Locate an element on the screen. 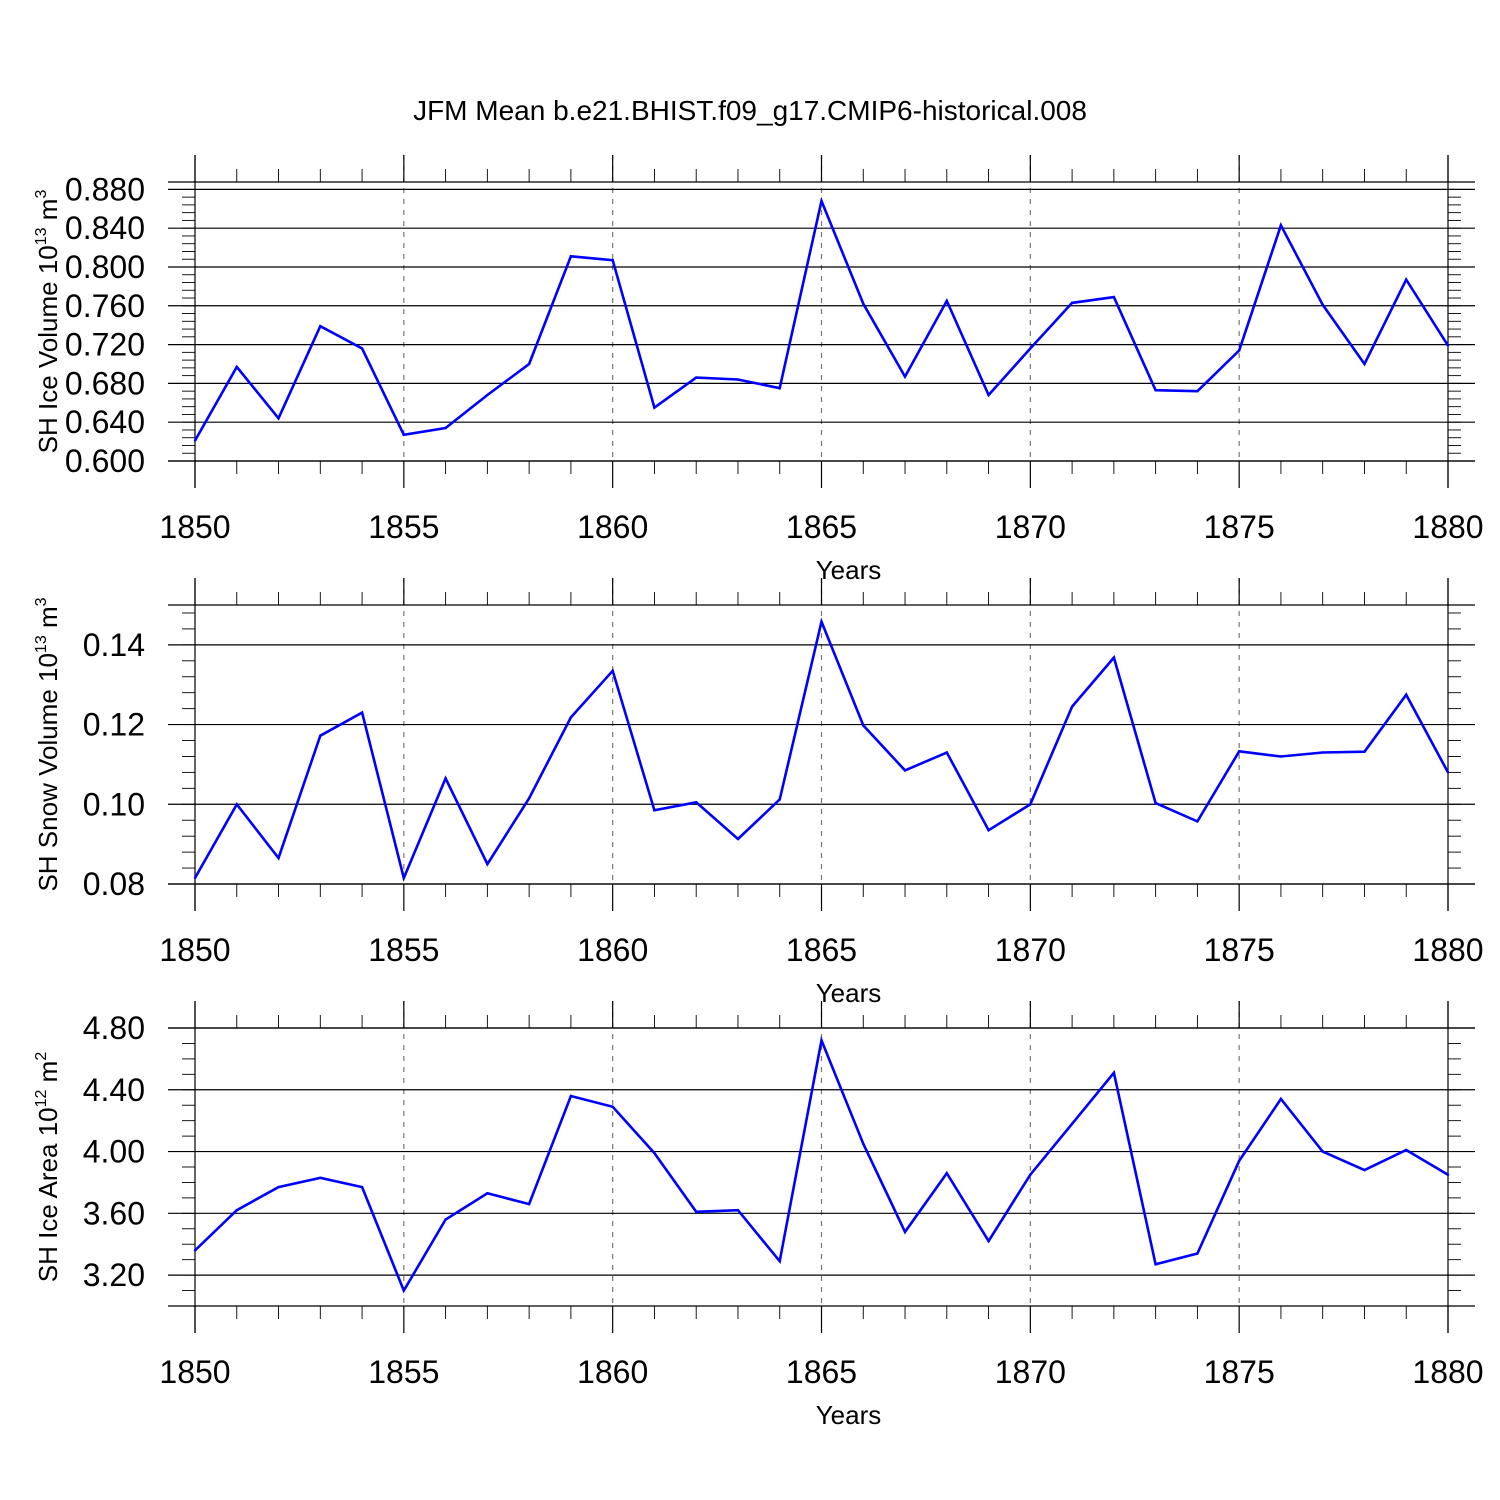 This screenshot has height=1500, width=1500. y-tick-label: 4.40 is located at coordinates (114, 1090).